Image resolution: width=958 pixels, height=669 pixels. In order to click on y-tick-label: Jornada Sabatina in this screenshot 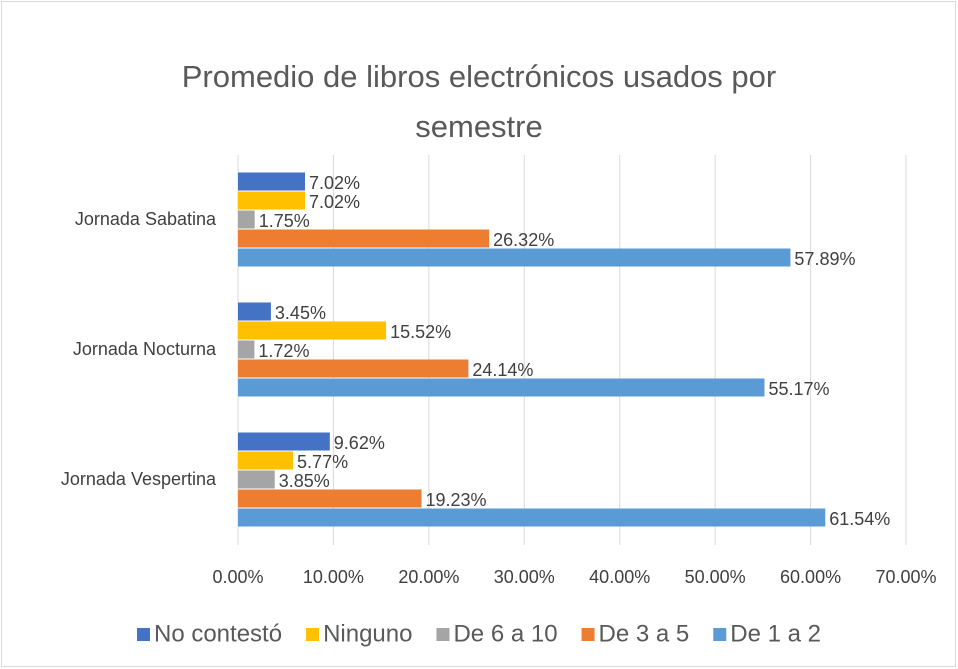, I will do `click(146, 219)`.